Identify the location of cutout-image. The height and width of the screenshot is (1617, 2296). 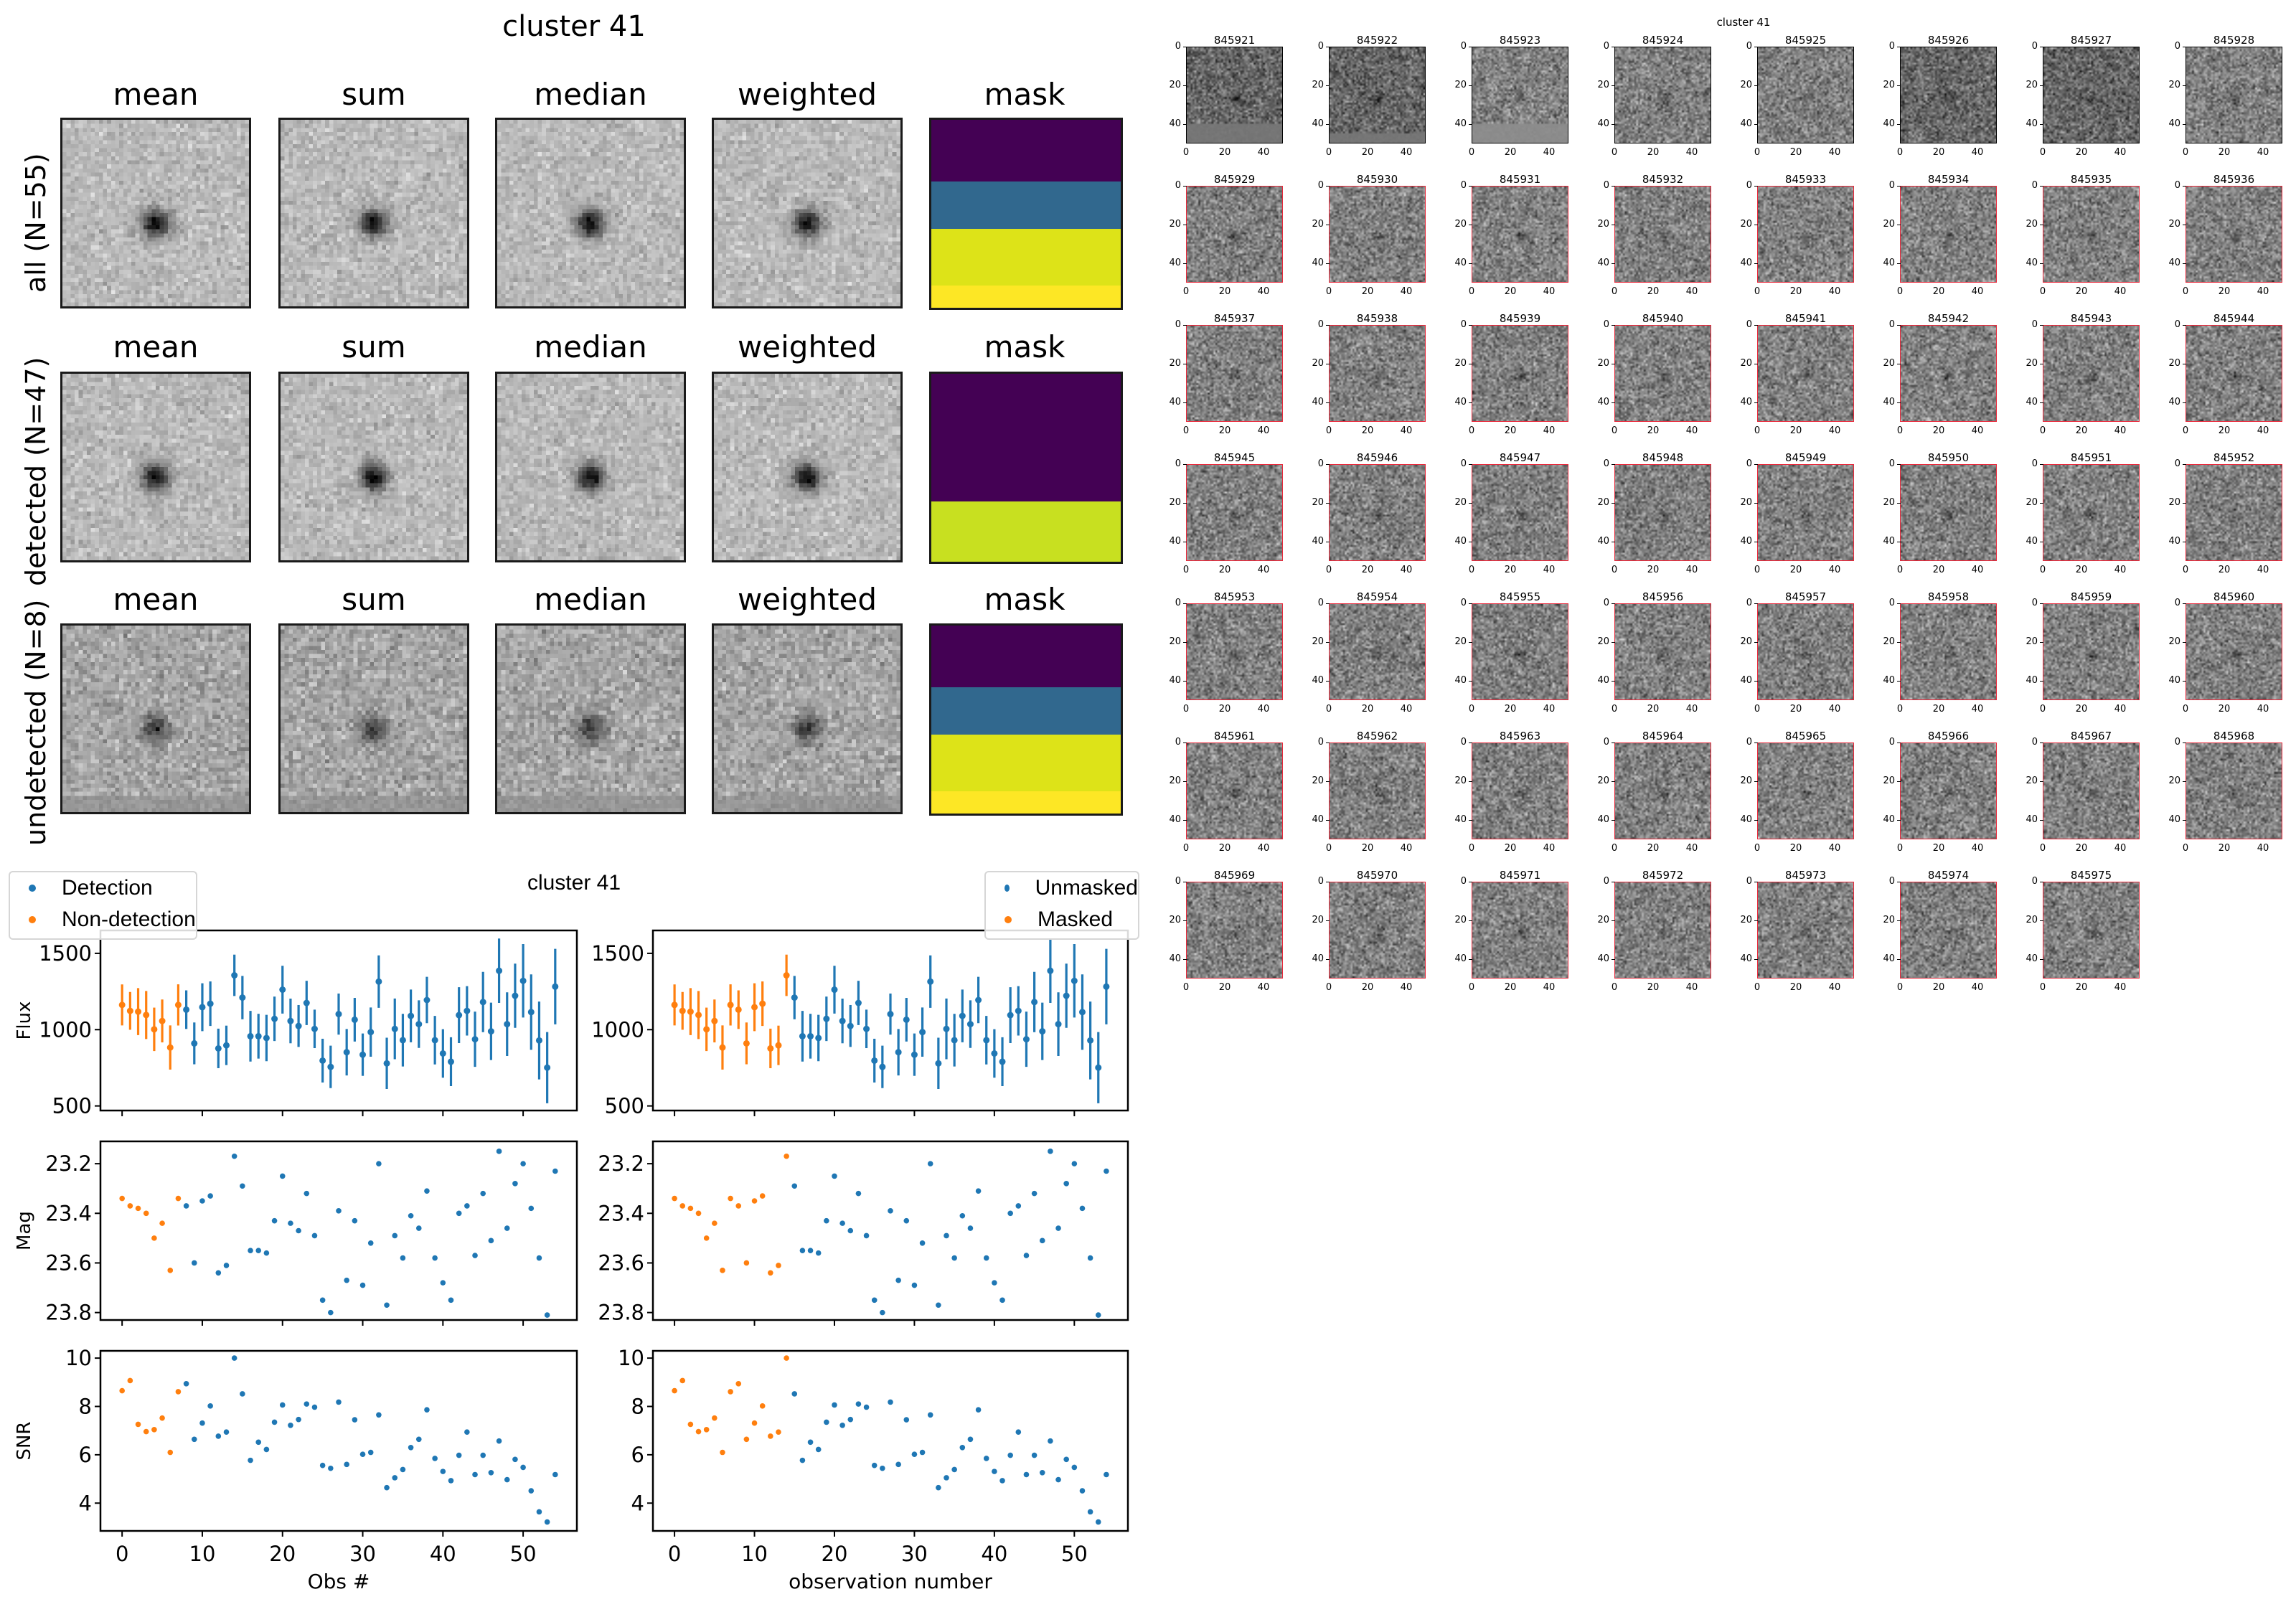
(1662, 95).